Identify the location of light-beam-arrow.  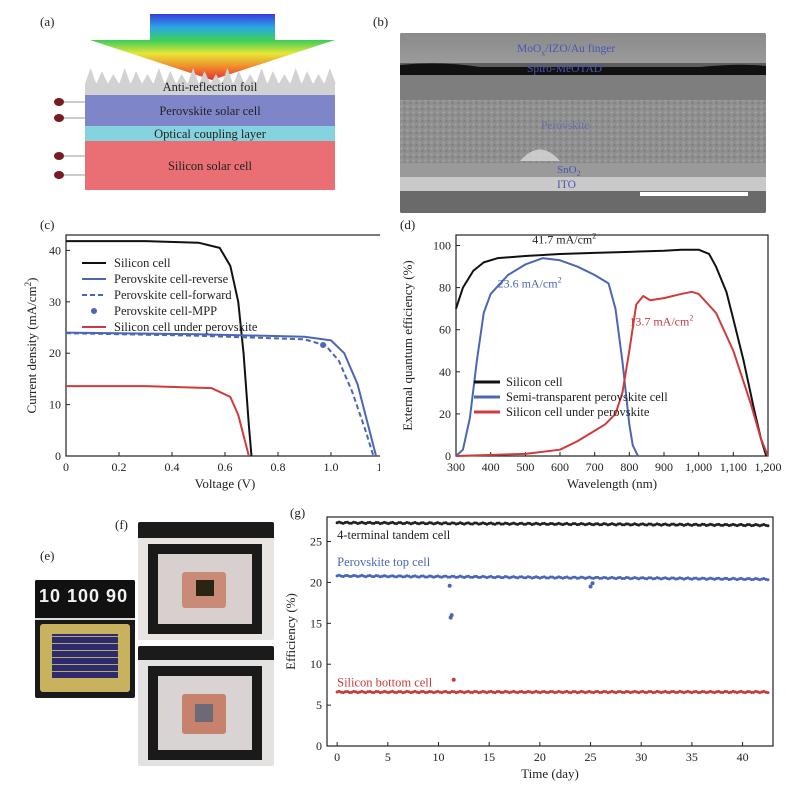
(212, 47).